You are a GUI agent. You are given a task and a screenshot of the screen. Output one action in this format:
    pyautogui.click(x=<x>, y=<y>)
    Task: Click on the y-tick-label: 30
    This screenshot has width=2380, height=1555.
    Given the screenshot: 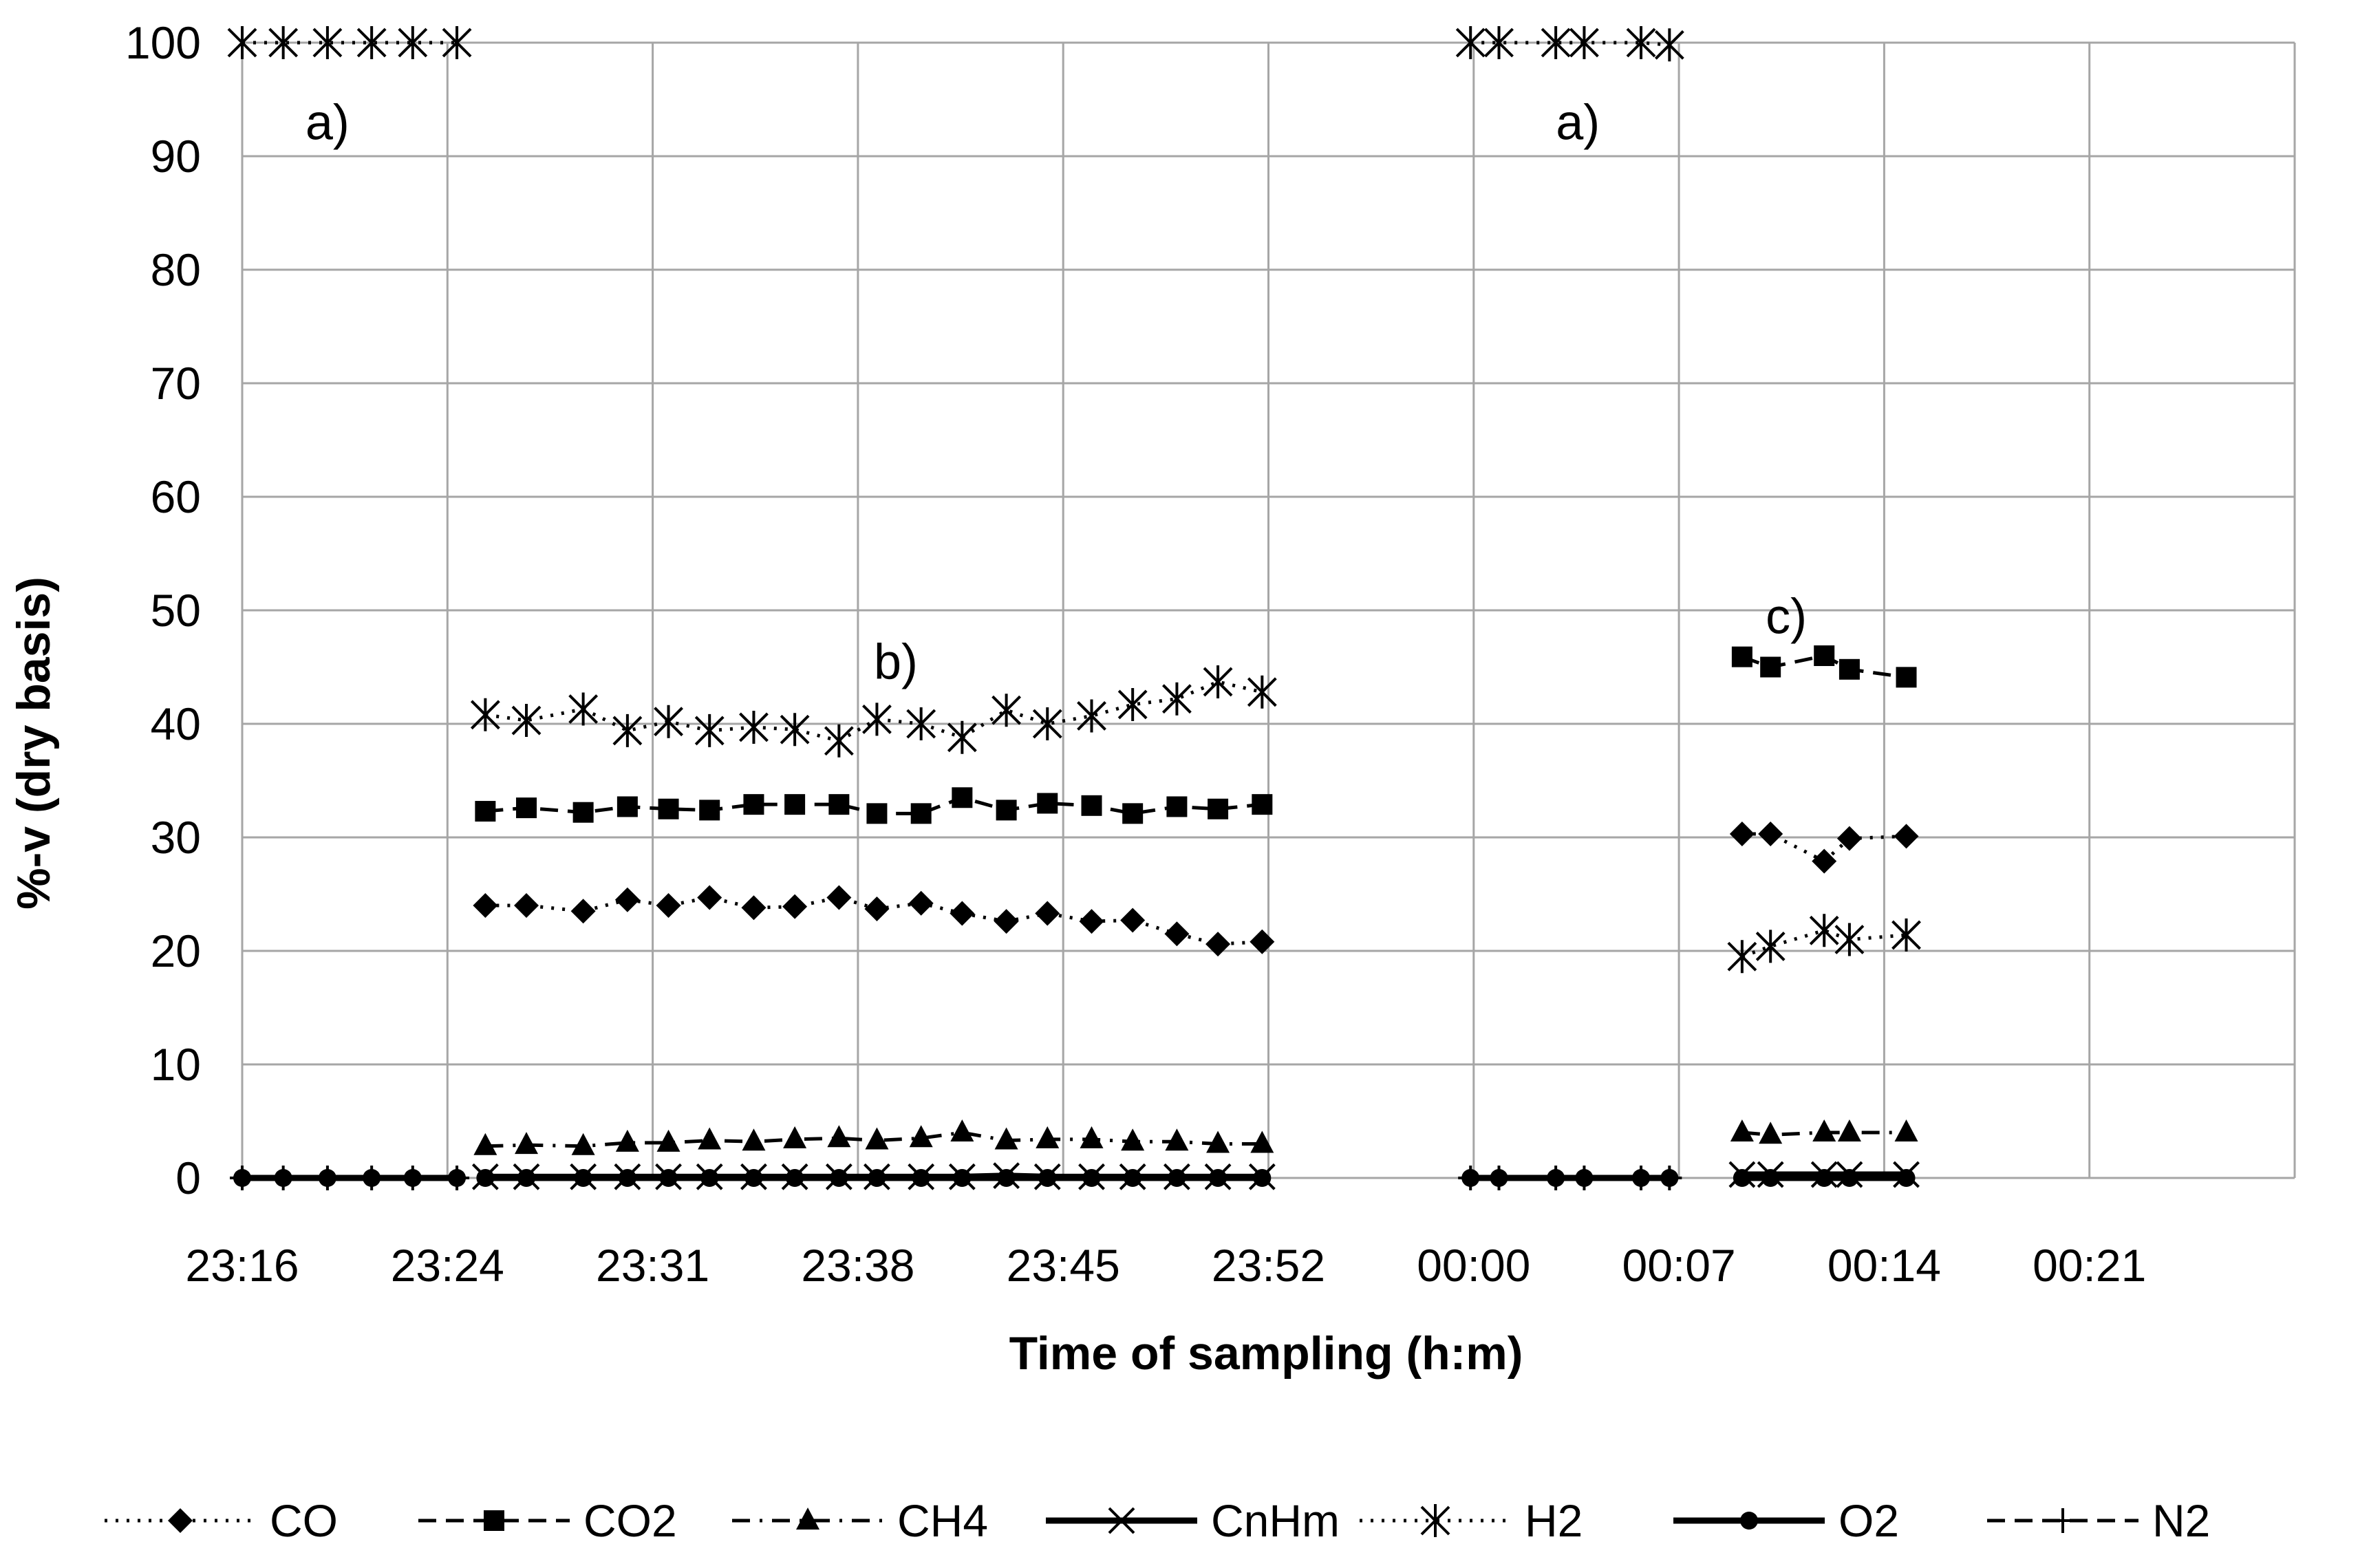 What is the action you would take?
    pyautogui.click(x=176, y=837)
    